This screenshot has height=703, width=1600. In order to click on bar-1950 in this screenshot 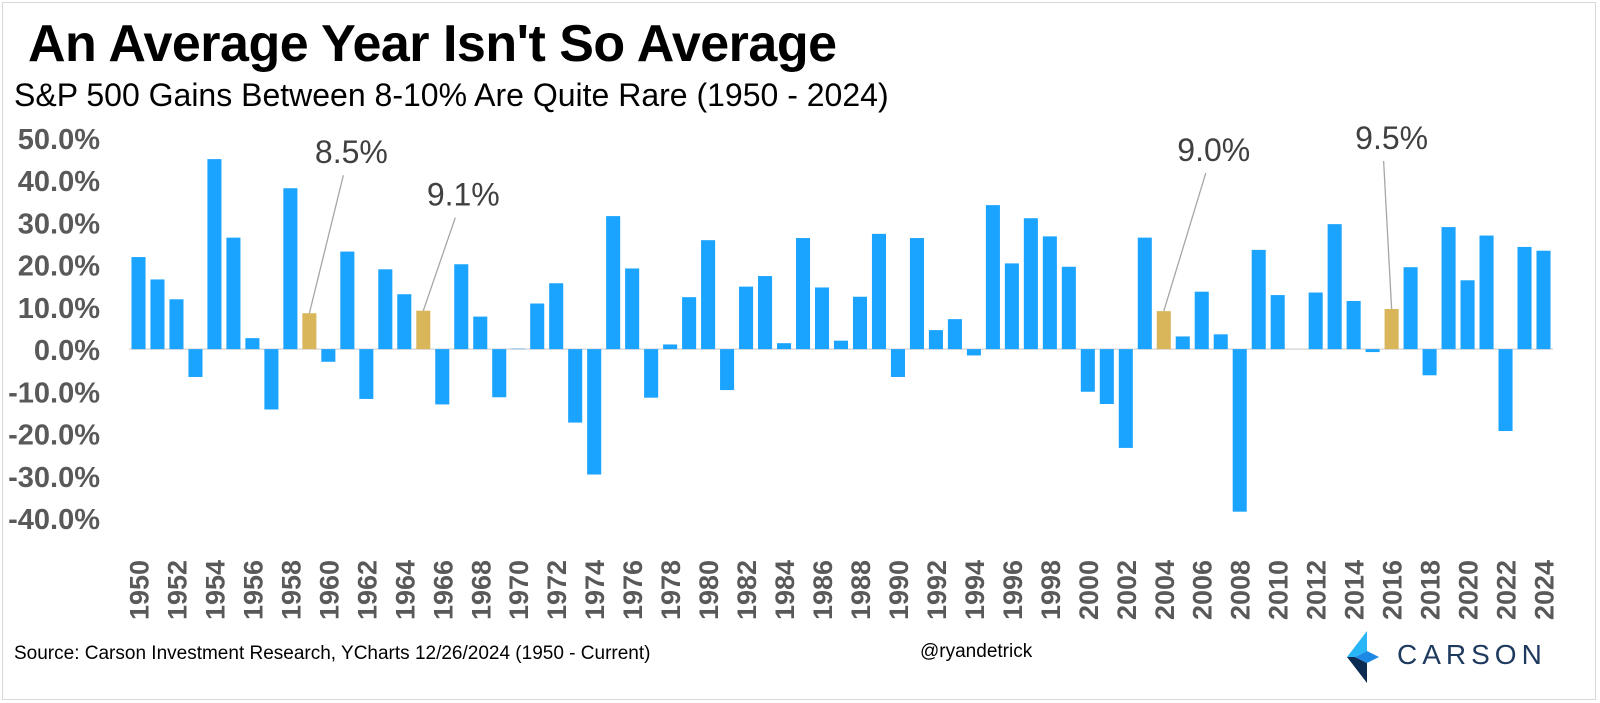, I will do `click(138, 303)`.